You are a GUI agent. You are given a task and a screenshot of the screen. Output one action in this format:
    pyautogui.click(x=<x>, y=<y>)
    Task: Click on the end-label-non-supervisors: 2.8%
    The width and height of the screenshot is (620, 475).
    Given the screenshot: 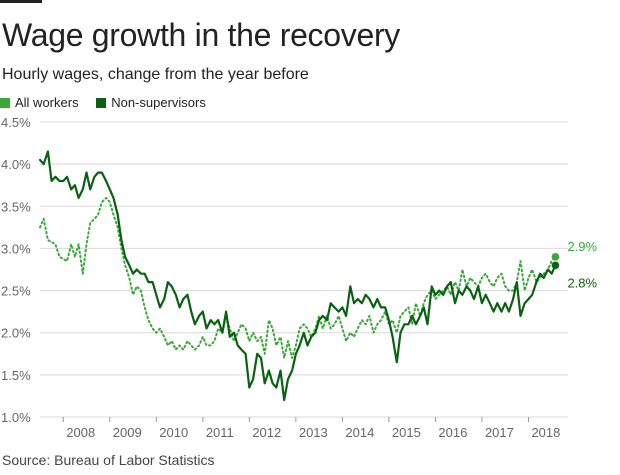 What is the action you would take?
    pyautogui.click(x=582, y=282)
    